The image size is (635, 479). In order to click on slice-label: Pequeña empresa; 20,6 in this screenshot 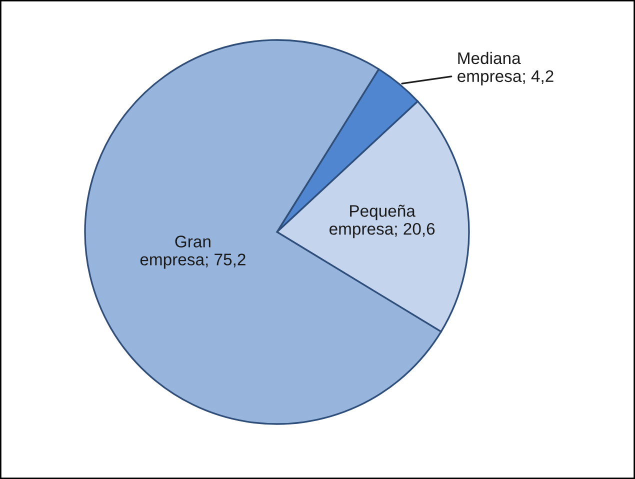, I will do `click(382, 221)`.